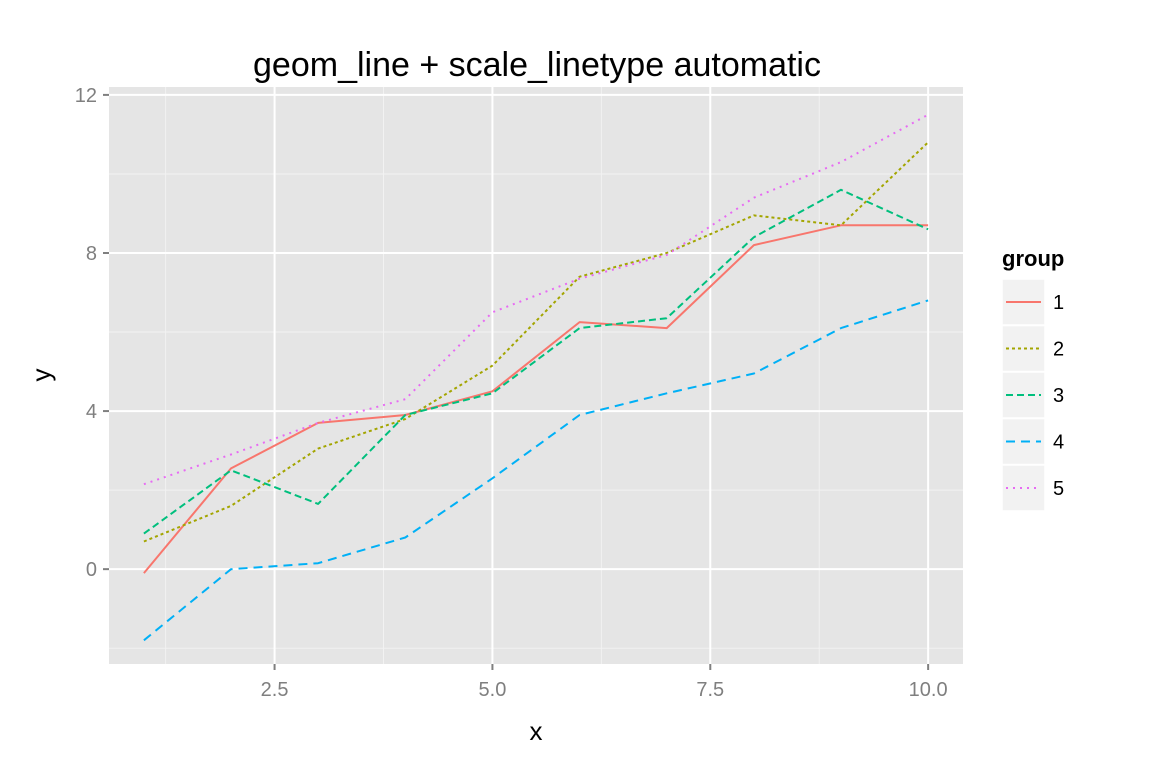 This screenshot has height=768, width=1152. Describe the element at coordinates (1058, 443) in the screenshot. I see `legend-label-4: 4` at that location.